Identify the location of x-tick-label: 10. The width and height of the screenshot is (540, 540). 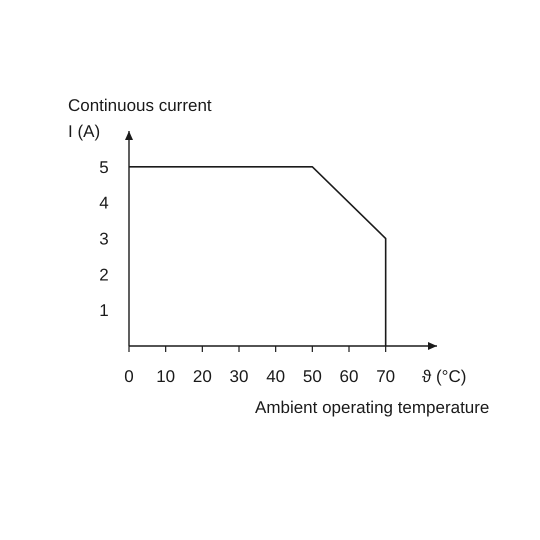
(166, 376).